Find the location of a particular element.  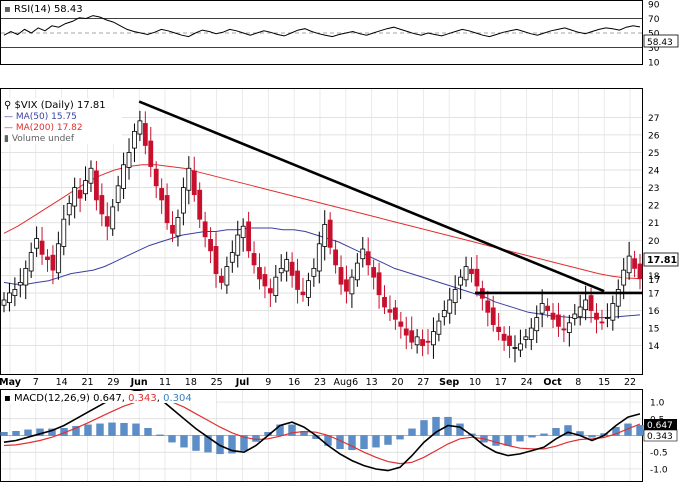

price-badge is located at coordinates (661, 259).